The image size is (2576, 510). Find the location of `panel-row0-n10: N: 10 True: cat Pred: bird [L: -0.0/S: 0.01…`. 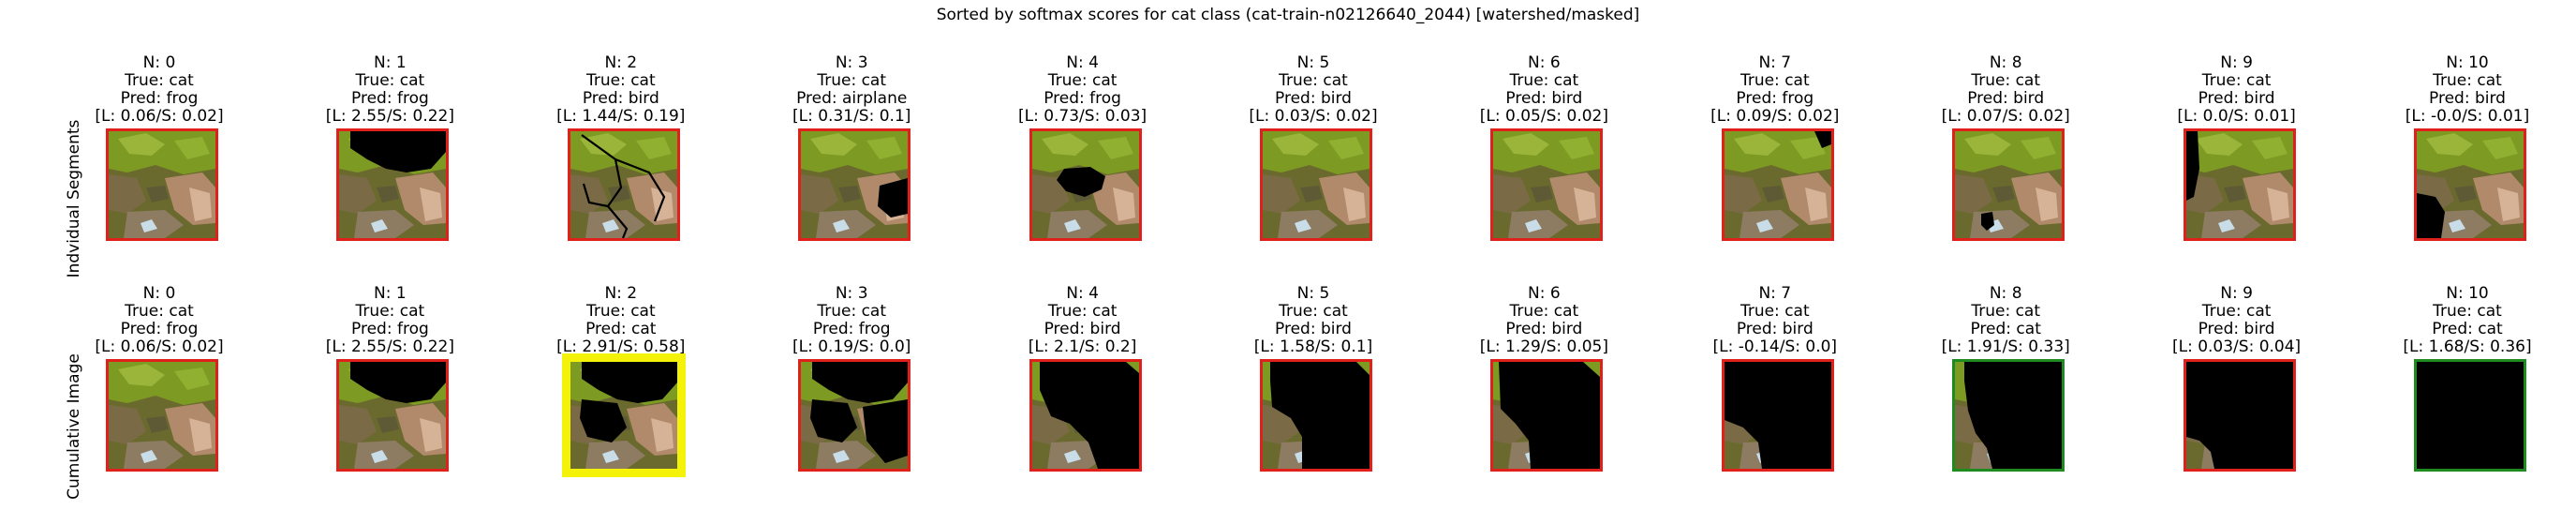

panel-row0-n10: N: 10 True: cat Pred: bird [L: -0.0/S: 0.01… is located at coordinates (2465, 166).